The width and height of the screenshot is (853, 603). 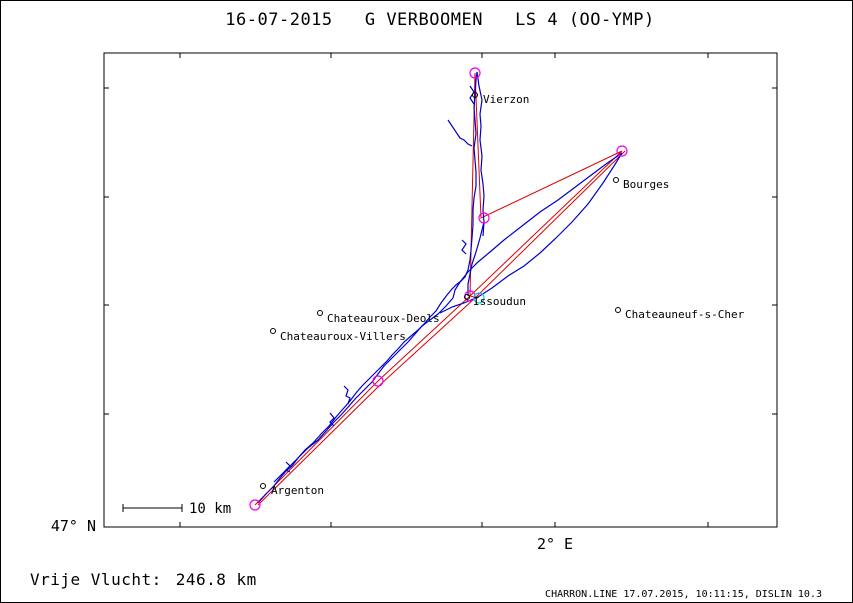 What do you see at coordinates (616, 180) in the screenshot?
I see `place-marker-bourges` at bounding box center [616, 180].